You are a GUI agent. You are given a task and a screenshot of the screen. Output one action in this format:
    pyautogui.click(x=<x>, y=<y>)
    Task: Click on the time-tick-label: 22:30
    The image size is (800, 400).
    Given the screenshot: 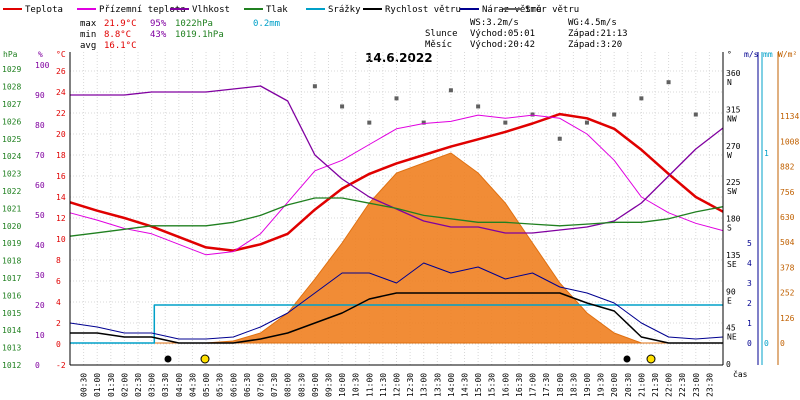 What is the action you would take?
    pyautogui.click(x=682, y=385)
    